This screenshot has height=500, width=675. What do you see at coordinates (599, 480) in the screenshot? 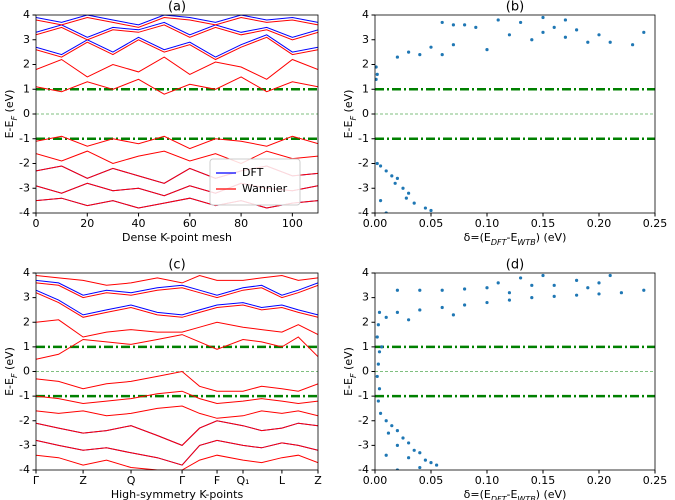
I see `x-tick-label: 0.20` at bounding box center [599, 480].